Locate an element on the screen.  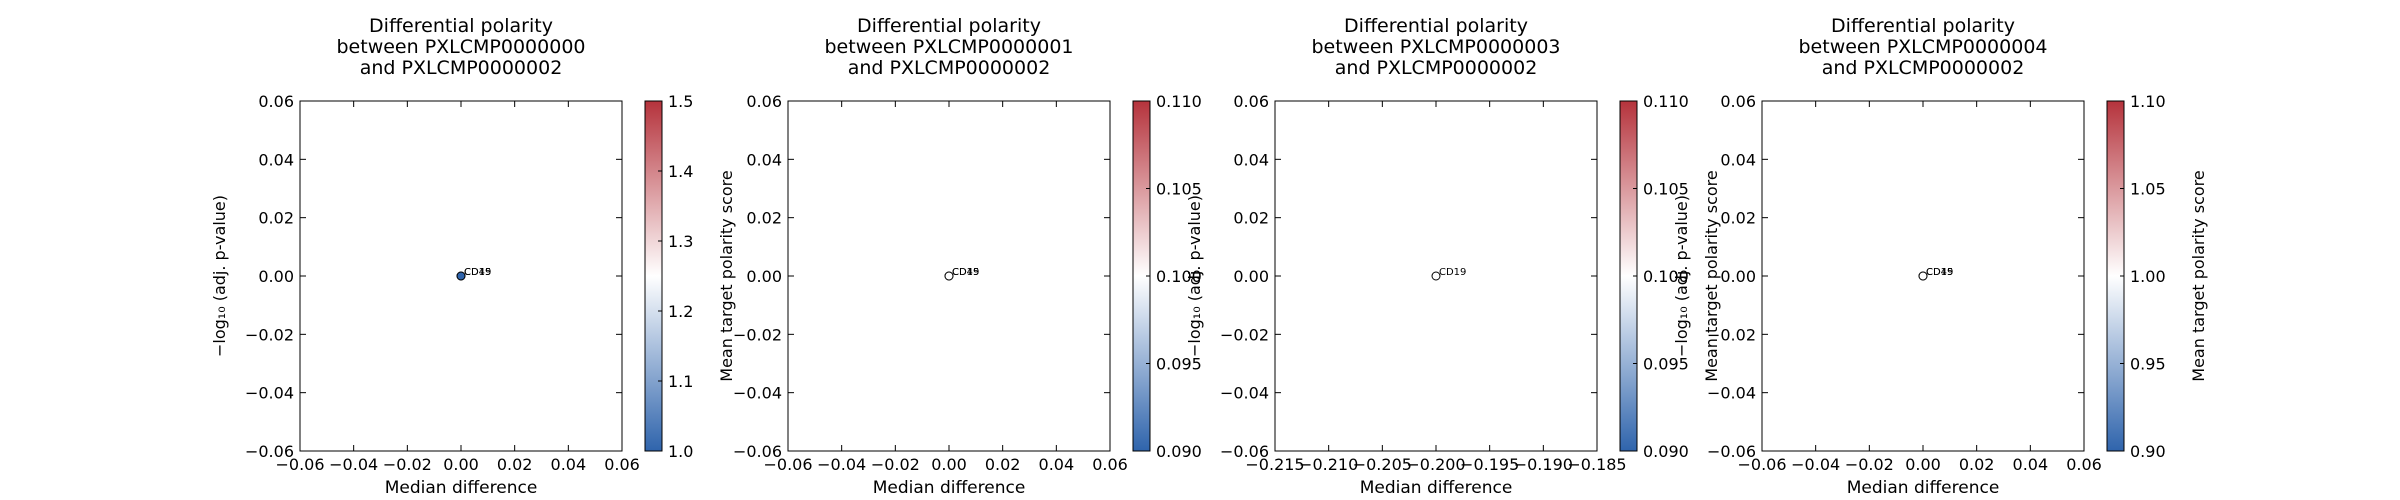
x-tick-label: −0.190 is located at coordinates (1543, 464).